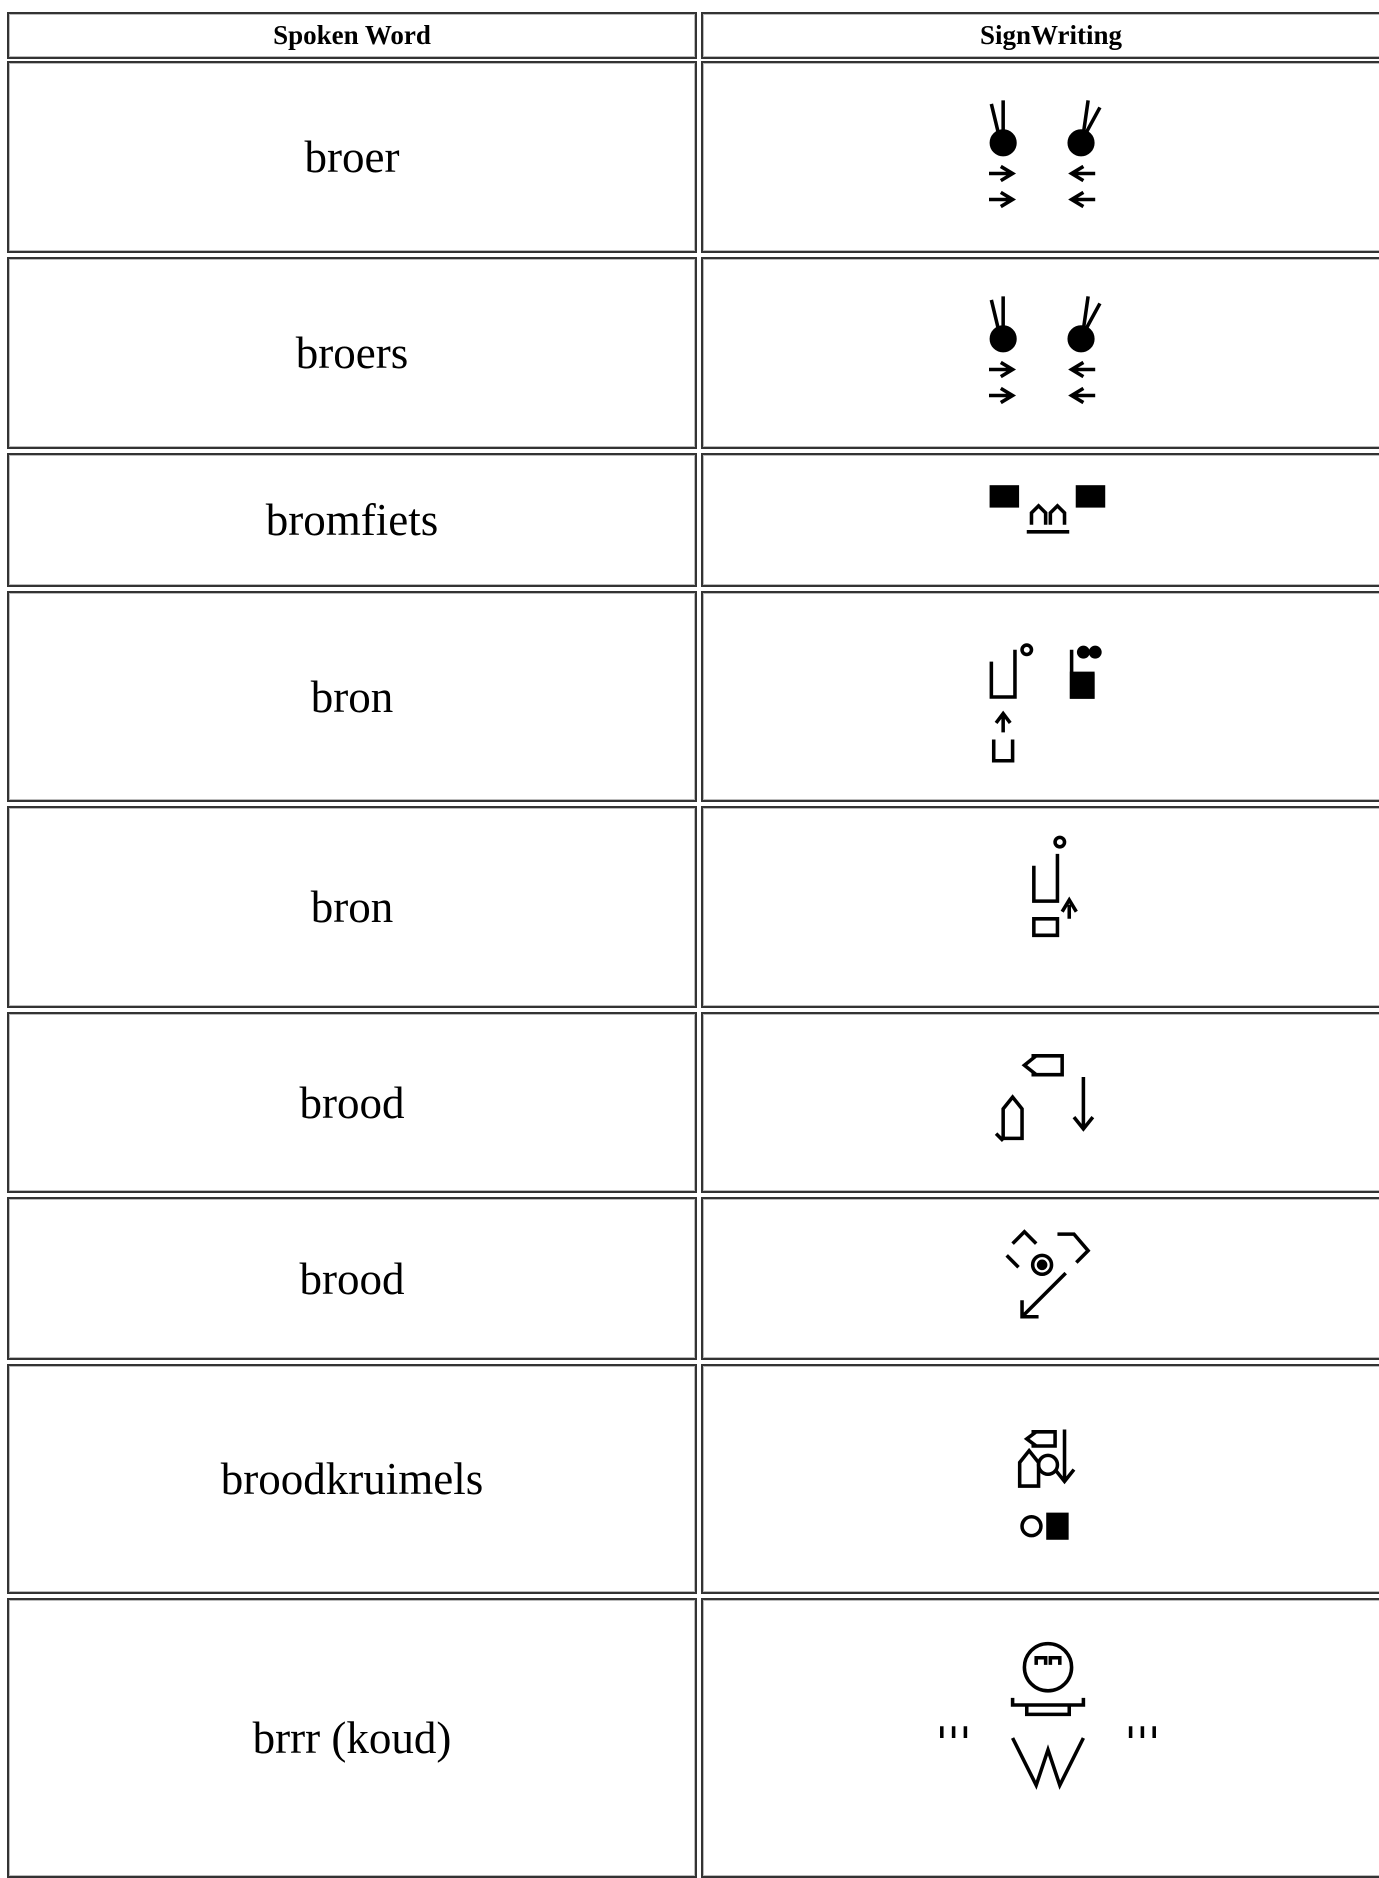 This screenshot has height=1878, width=1379. Describe the element at coordinates (1040, 35) in the screenshot. I see `header-cell: SignWriting` at that location.